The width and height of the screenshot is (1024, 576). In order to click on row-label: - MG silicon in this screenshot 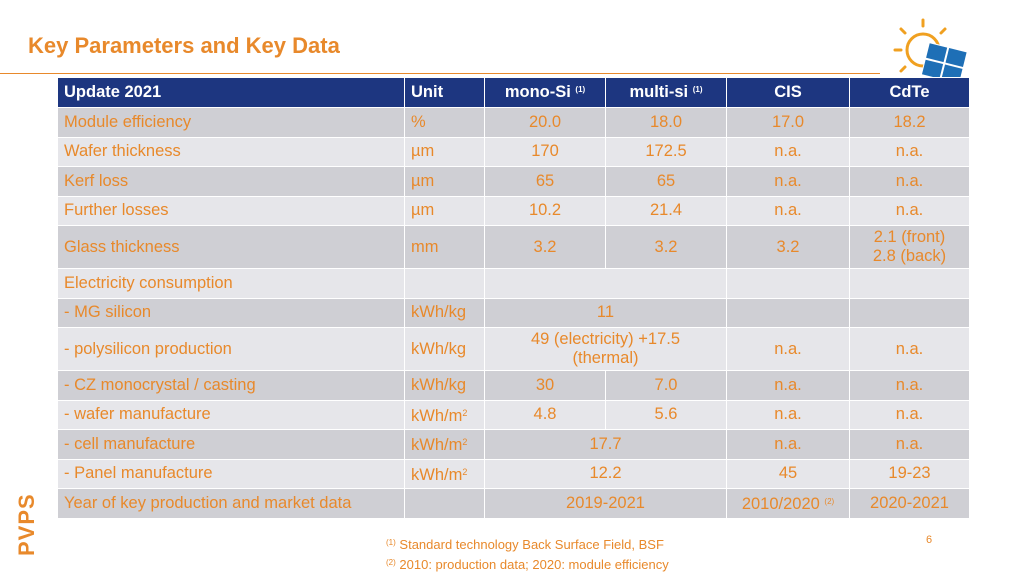, I will do `click(231, 312)`.